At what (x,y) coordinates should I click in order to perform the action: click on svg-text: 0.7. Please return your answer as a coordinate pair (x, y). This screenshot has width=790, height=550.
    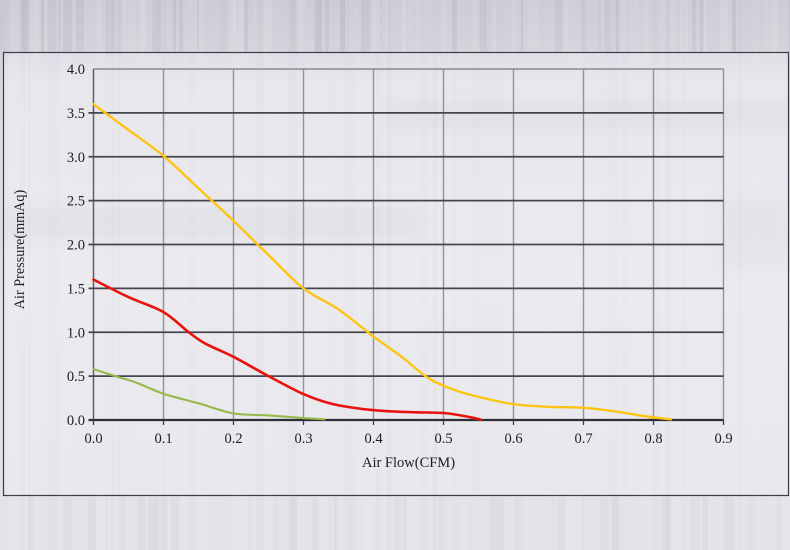
    Looking at the image, I should click on (583, 439).